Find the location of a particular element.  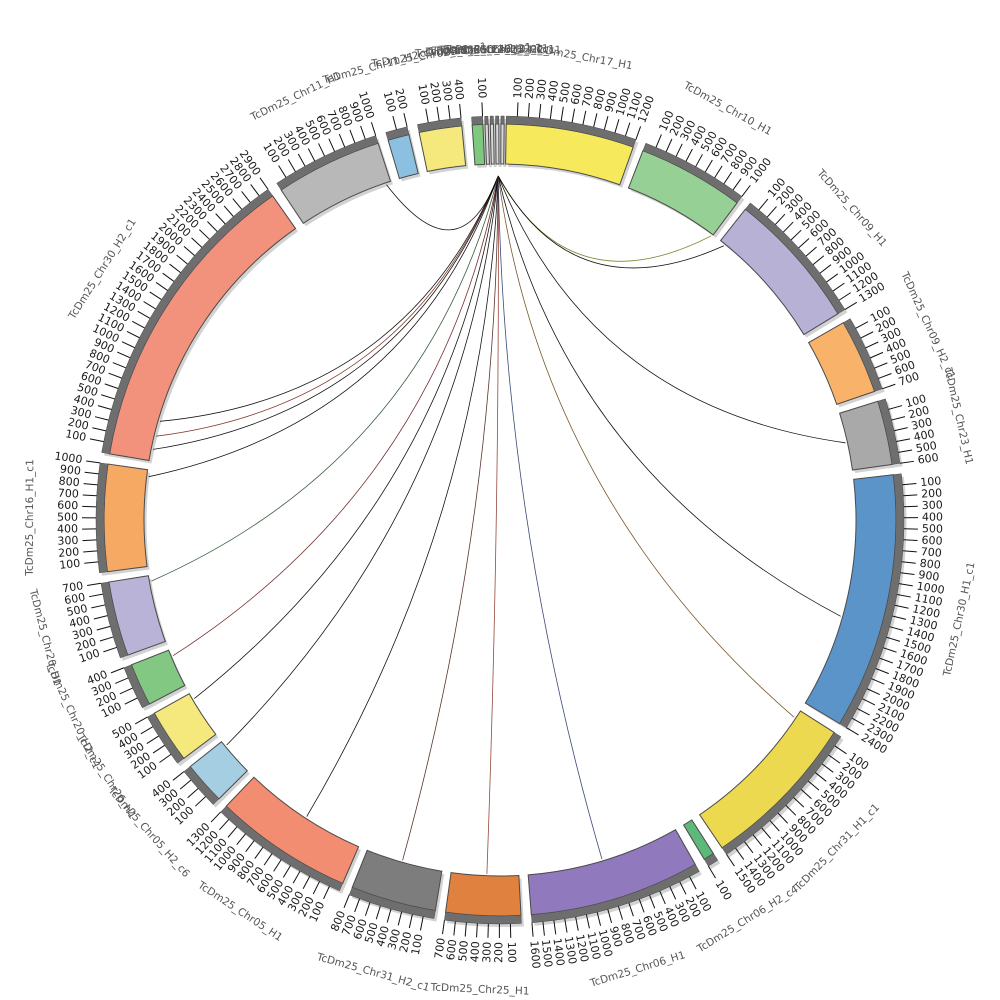

tick-label: 300 is located at coordinates (83, 633).